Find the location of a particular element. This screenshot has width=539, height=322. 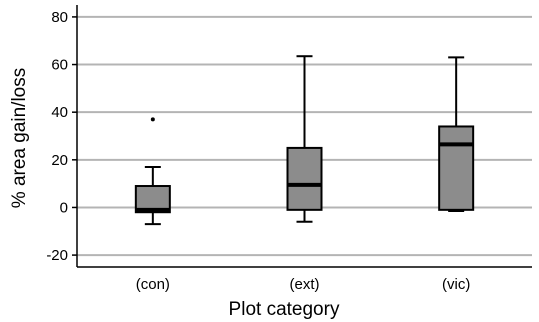

x-tick-label: (vic) is located at coordinates (456, 284).